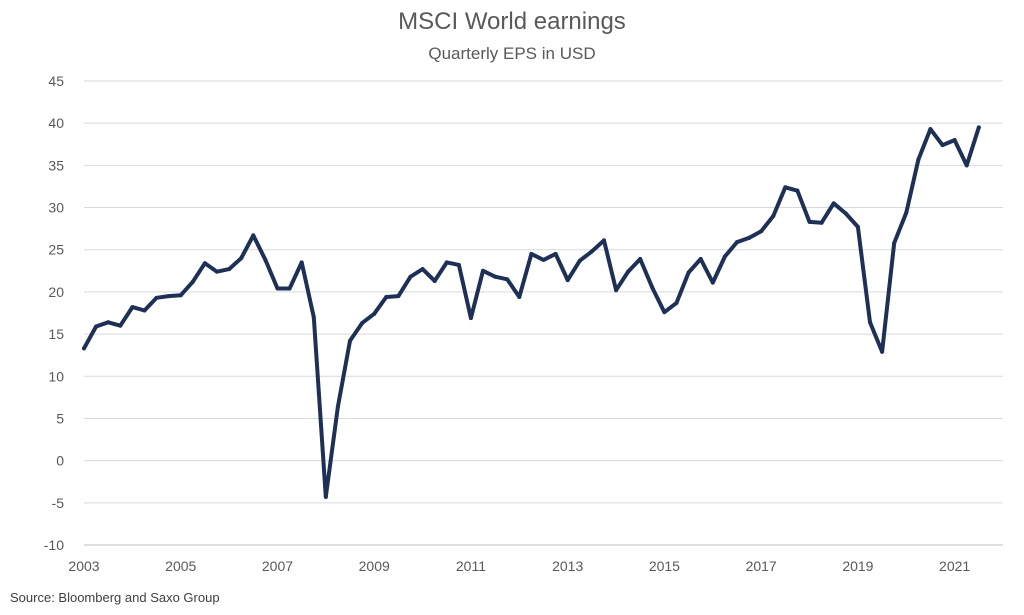  Describe the element at coordinates (56, 250) in the screenshot. I see `y-tick-label: 25` at that location.